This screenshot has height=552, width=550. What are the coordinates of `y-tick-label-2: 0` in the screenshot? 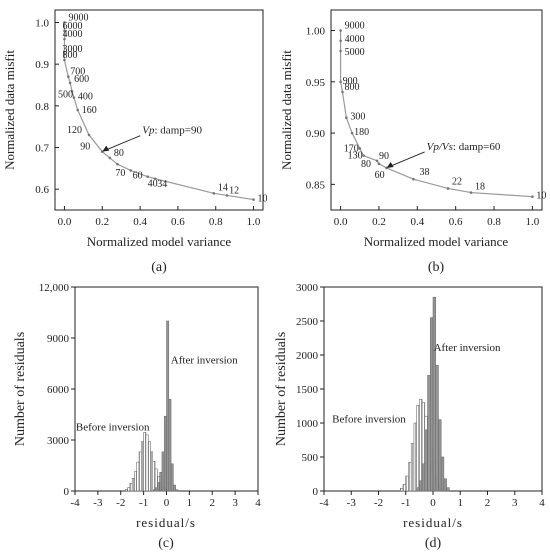 It's located at (67, 492).